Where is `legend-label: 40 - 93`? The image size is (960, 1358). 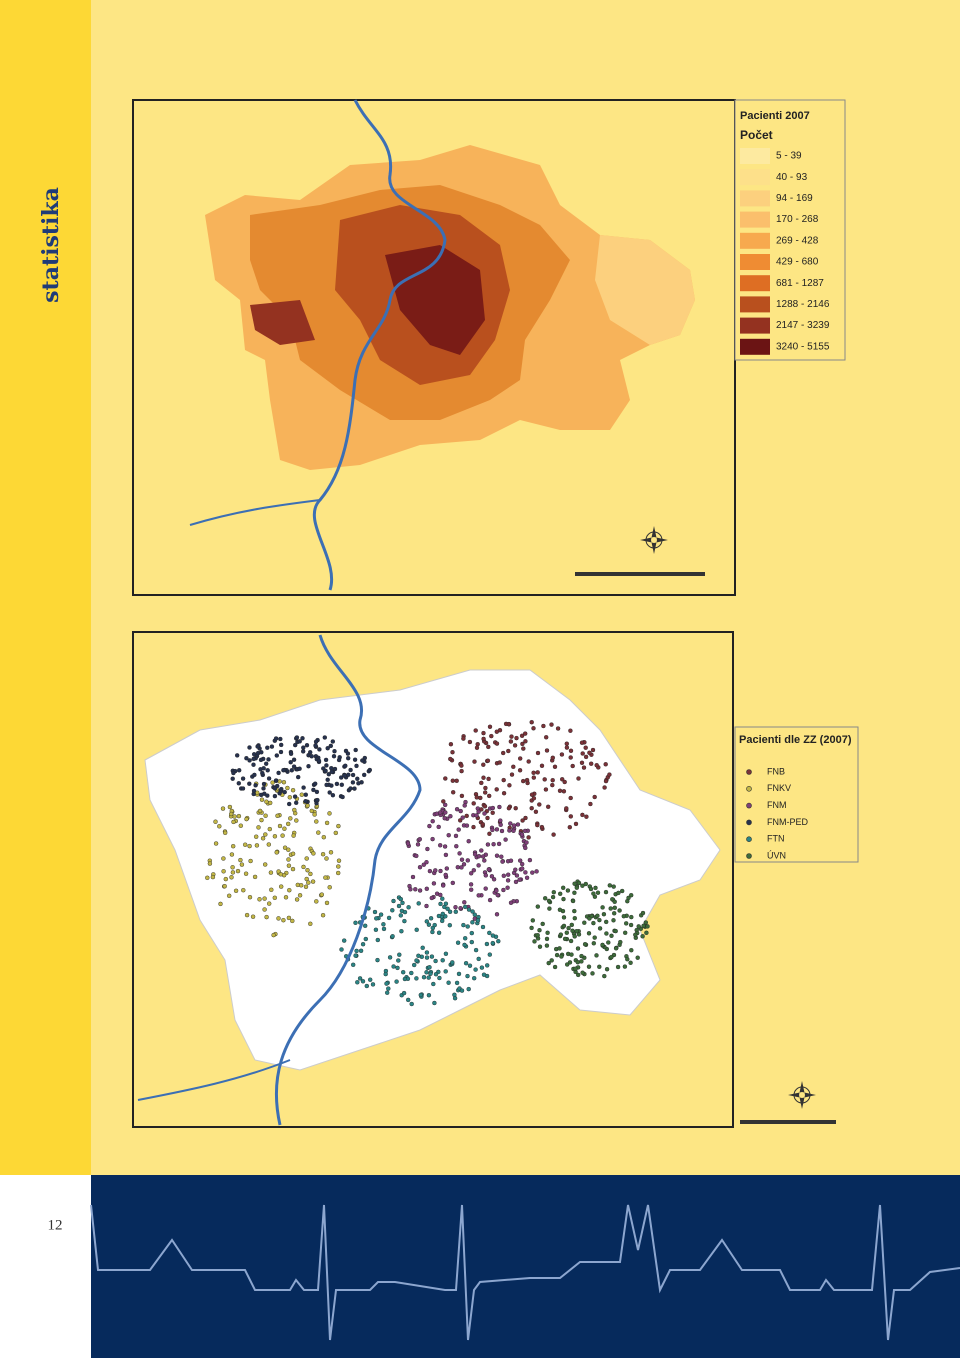
legend-label: 40 - 93 is located at coordinates (792, 177).